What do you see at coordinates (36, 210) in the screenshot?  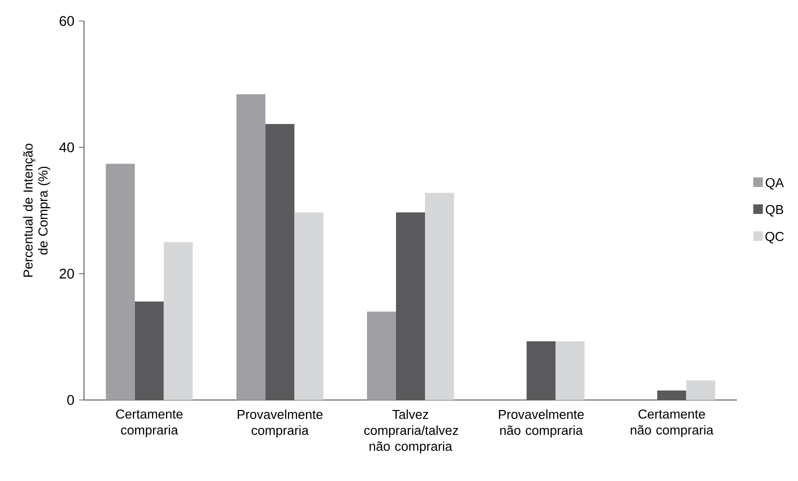 I see `y-axis-title: Percentual de Intenção de Compra (%)` at bounding box center [36, 210].